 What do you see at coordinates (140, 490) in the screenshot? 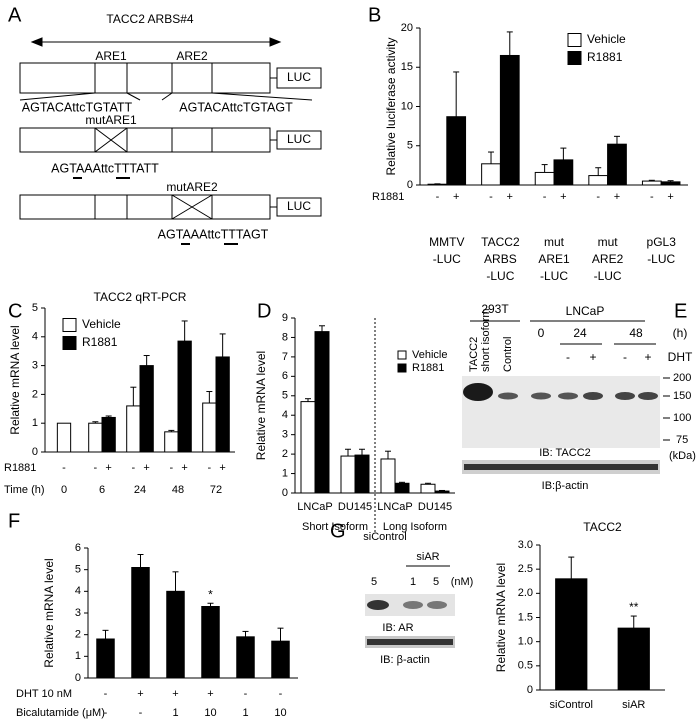
I see `x-tick-label: 24` at bounding box center [140, 490].